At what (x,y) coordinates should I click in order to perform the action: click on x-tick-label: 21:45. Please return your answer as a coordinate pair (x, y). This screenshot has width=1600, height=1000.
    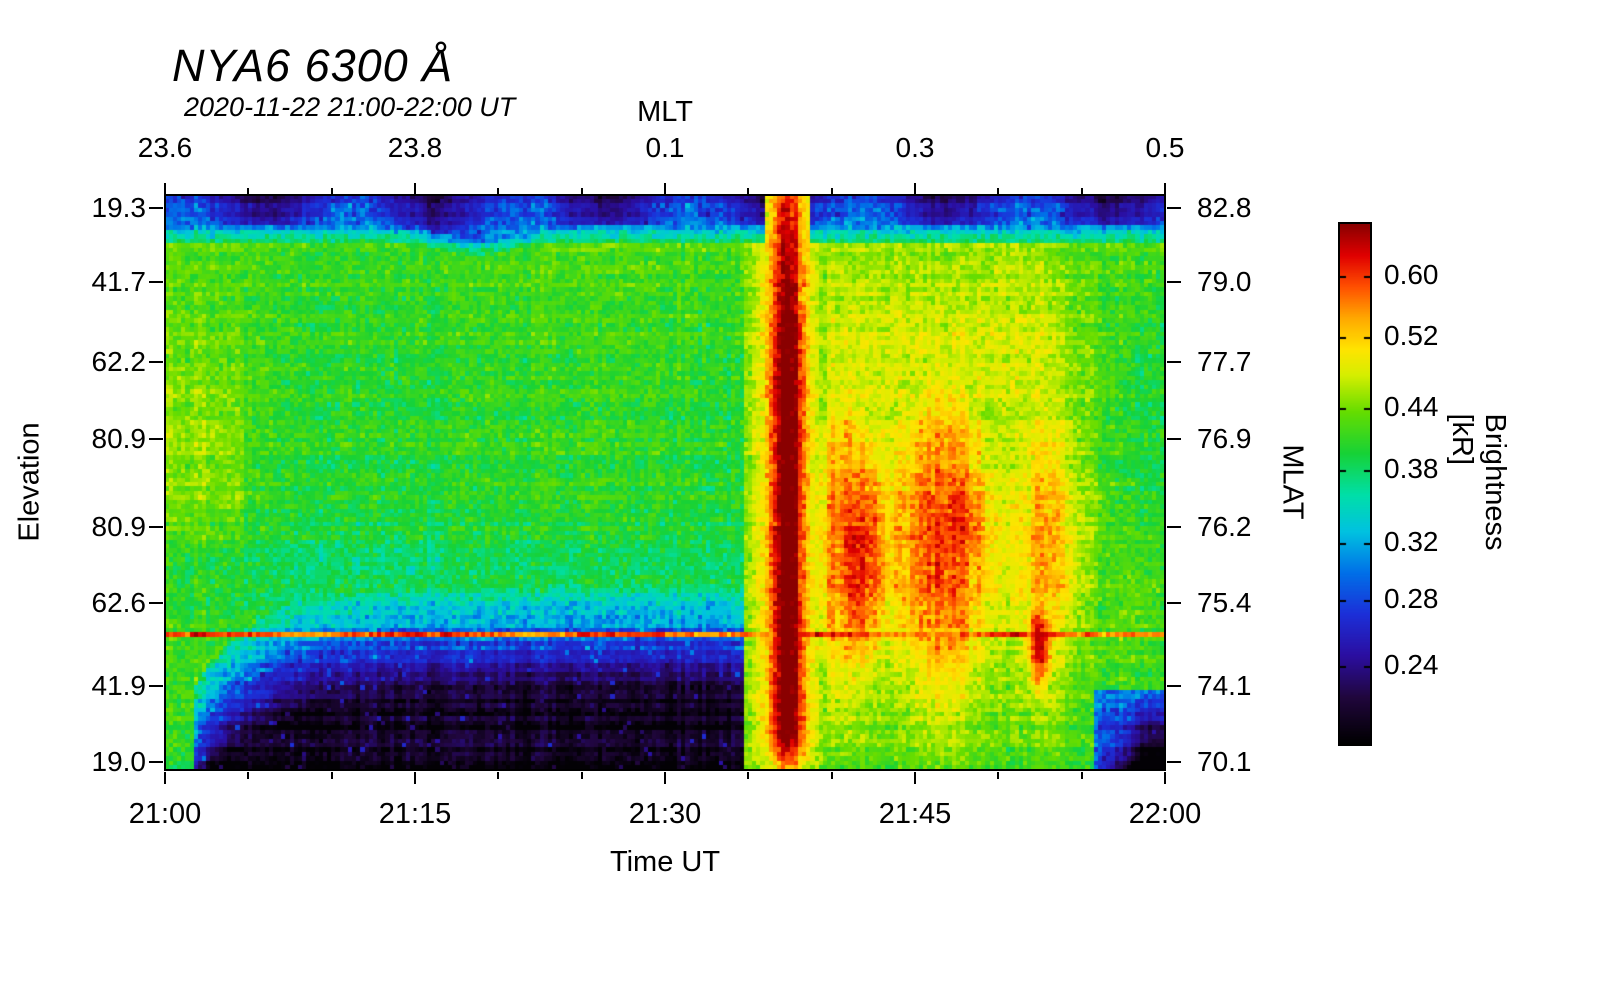
    Looking at the image, I should click on (915, 814).